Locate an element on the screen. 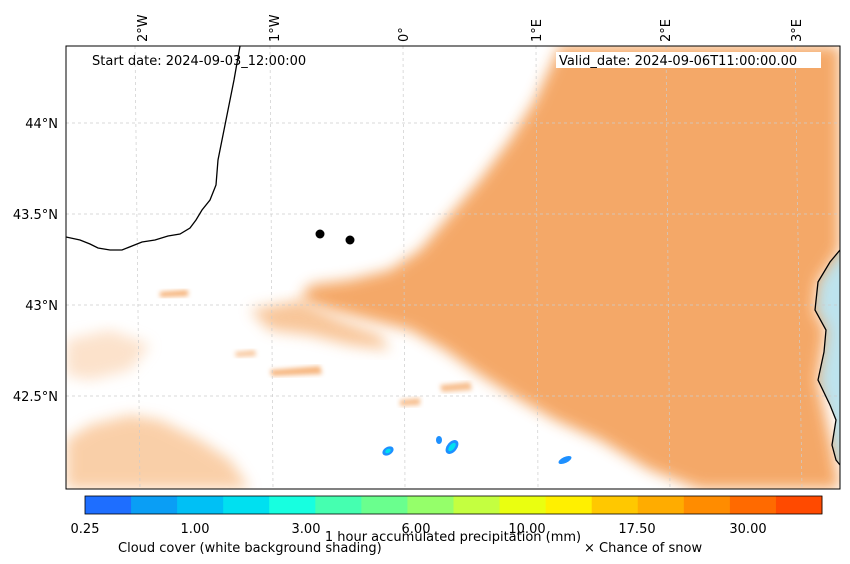  cloud-cover-note: Cloud cover (white background shading) is located at coordinates (250, 548).